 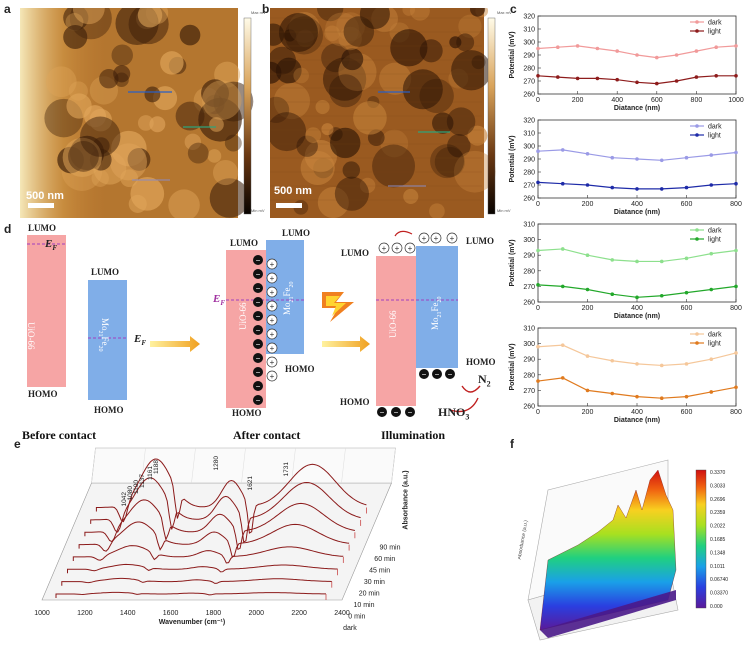 What do you see at coordinates (637, 316) in the screenshot?
I see `x-axis-label: Diatance (nm)` at bounding box center [637, 316].